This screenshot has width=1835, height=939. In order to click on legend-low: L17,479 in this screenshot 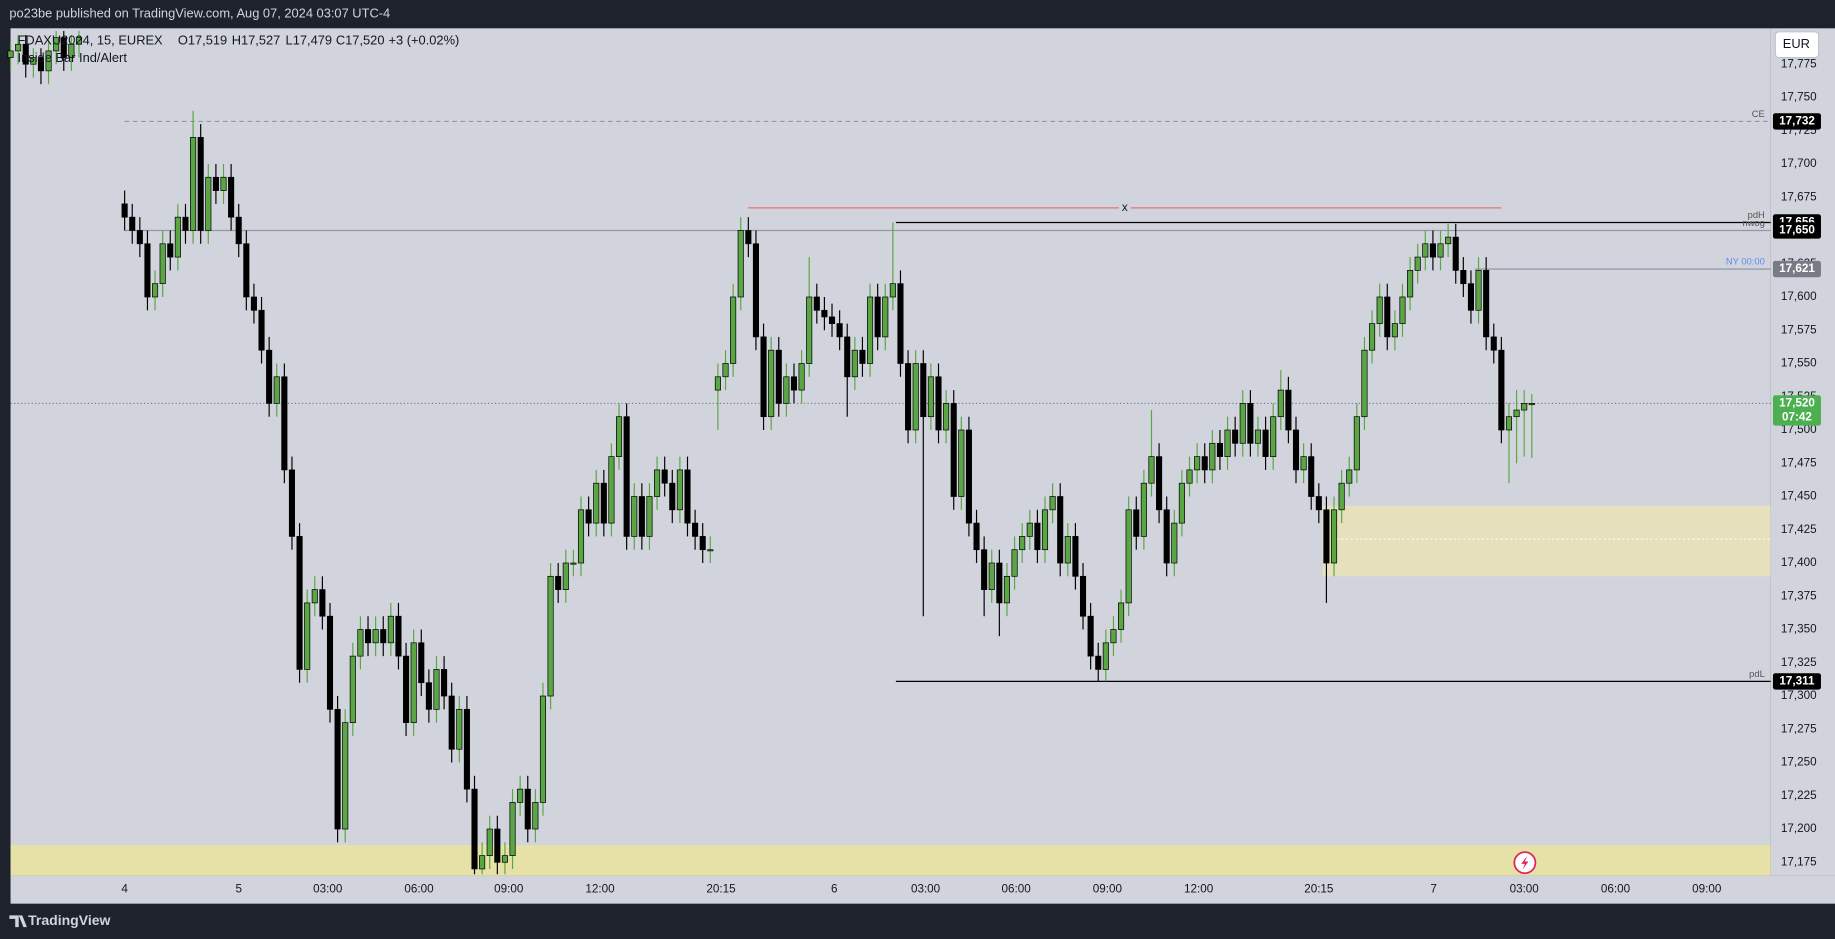, I will do `click(309, 40)`.